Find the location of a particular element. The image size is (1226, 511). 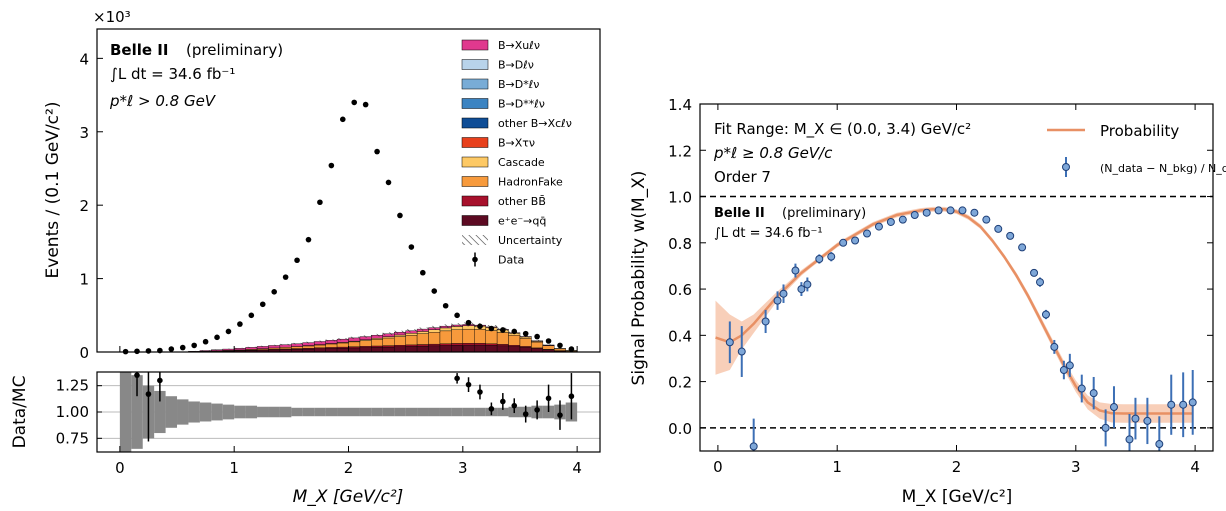

legend-label-other_B_Xclnu: other B→Xcℓν is located at coordinates (535, 123).